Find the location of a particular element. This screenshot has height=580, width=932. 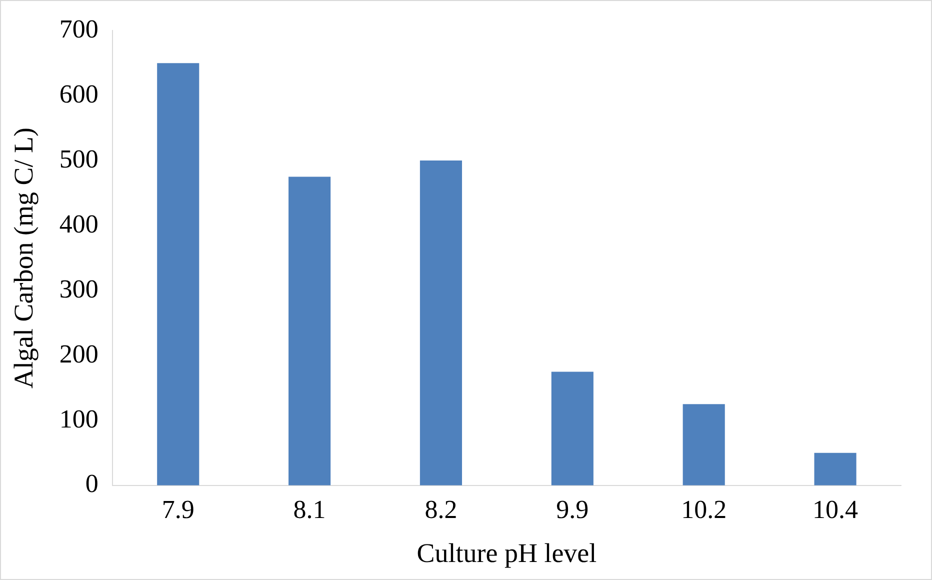

y-tick-label: 400 is located at coordinates (78, 223).